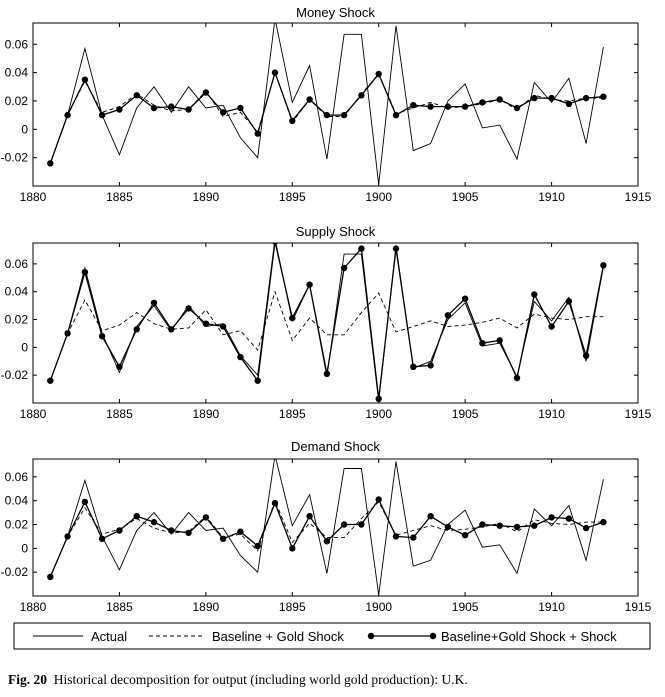 Image resolution: width=665 pixels, height=697 pixels. What do you see at coordinates (17, 501) in the screenshot?
I see `y-tick-label: 0.04` at bounding box center [17, 501].